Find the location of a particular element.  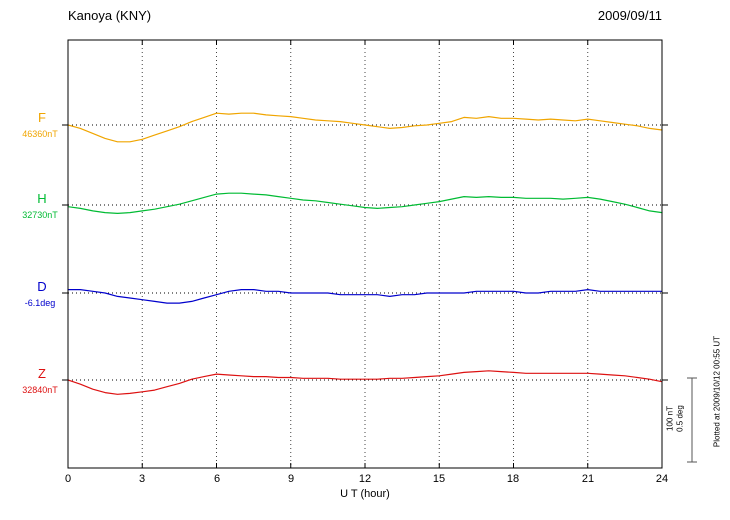

x-tick-12: 12 is located at coordinates (365, 479).